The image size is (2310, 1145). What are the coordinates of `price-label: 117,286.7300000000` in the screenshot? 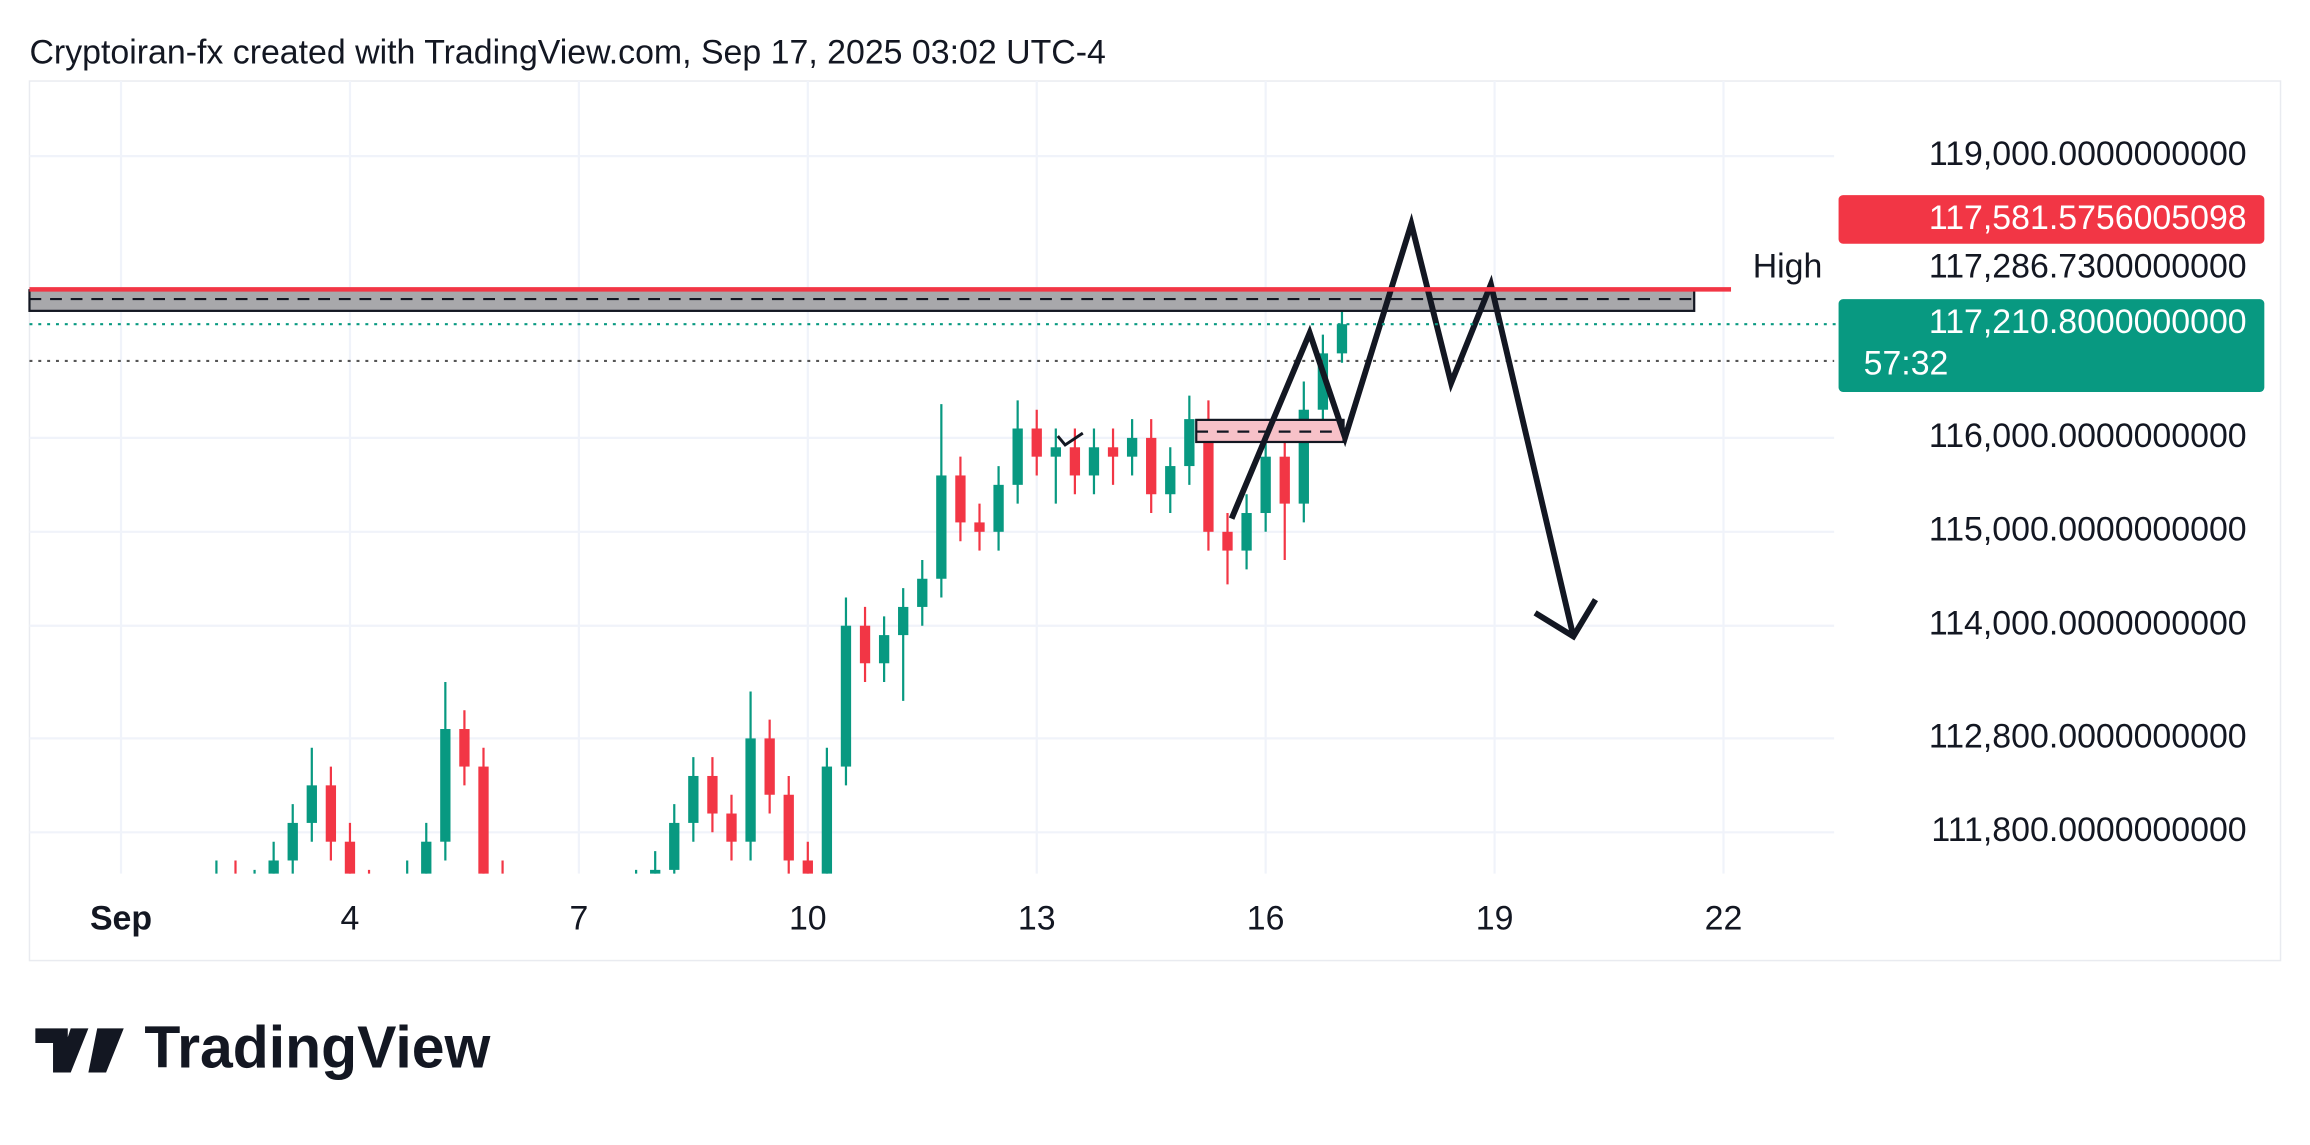 It's located at (2088, 266).